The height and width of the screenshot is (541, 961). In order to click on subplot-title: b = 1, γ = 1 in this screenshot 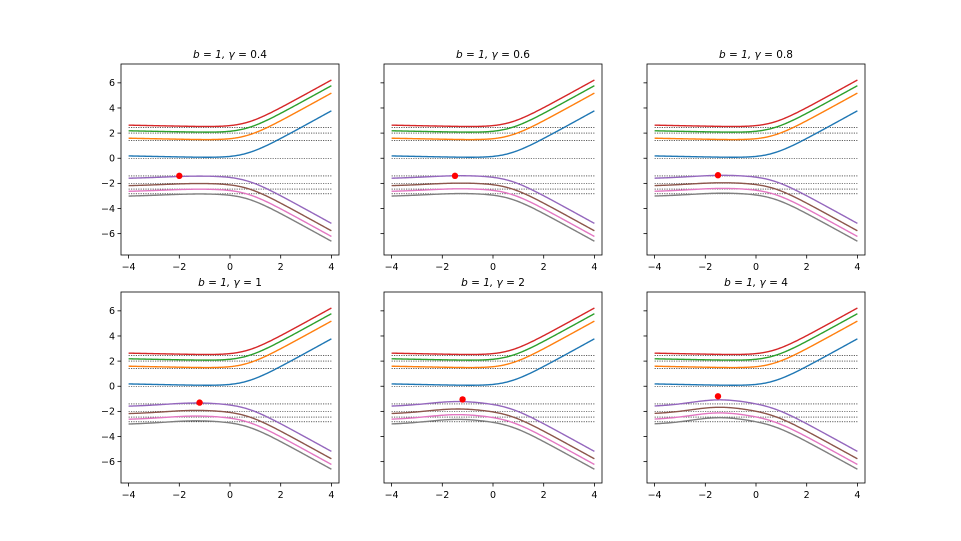, I will do `click(230, 283)`.